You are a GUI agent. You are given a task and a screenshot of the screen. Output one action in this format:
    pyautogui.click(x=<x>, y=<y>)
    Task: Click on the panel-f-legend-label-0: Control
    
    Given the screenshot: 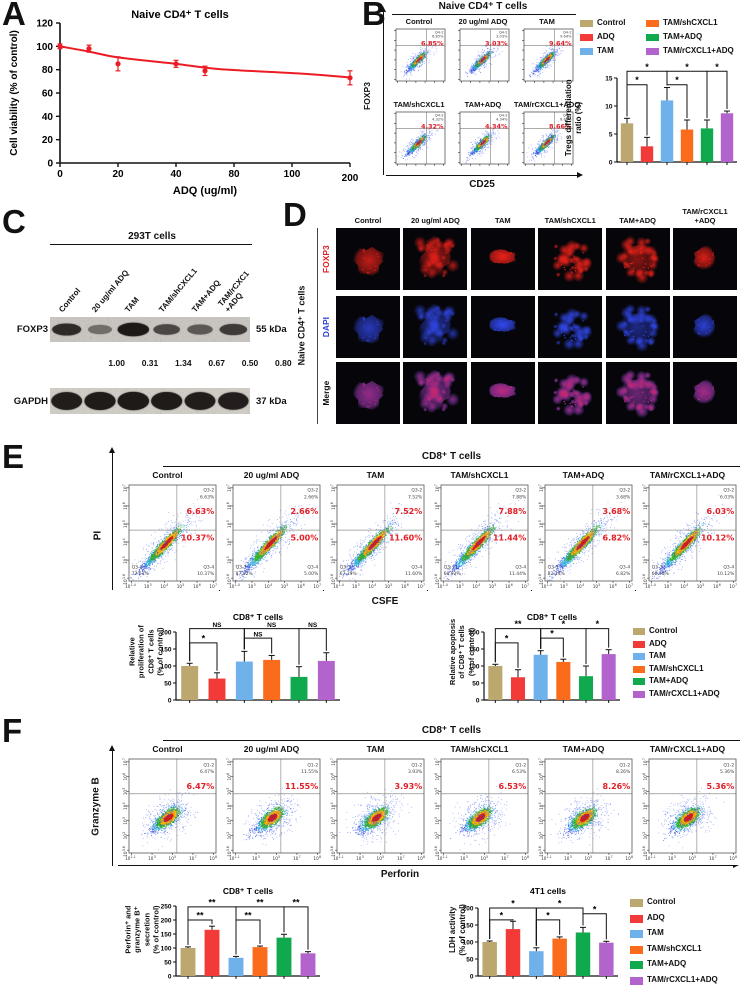 What is the action you would take?
    pyautogui.click(x=661, y=901)
    